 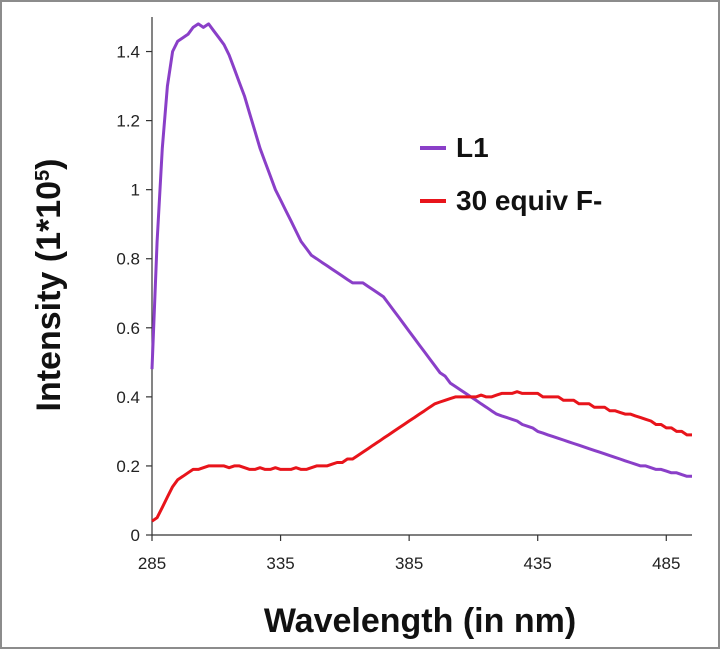 What do you see at coordinates (666, 563) in the screenshot?
I see `x-tick-label: 485` at bounding box center [666, 563].